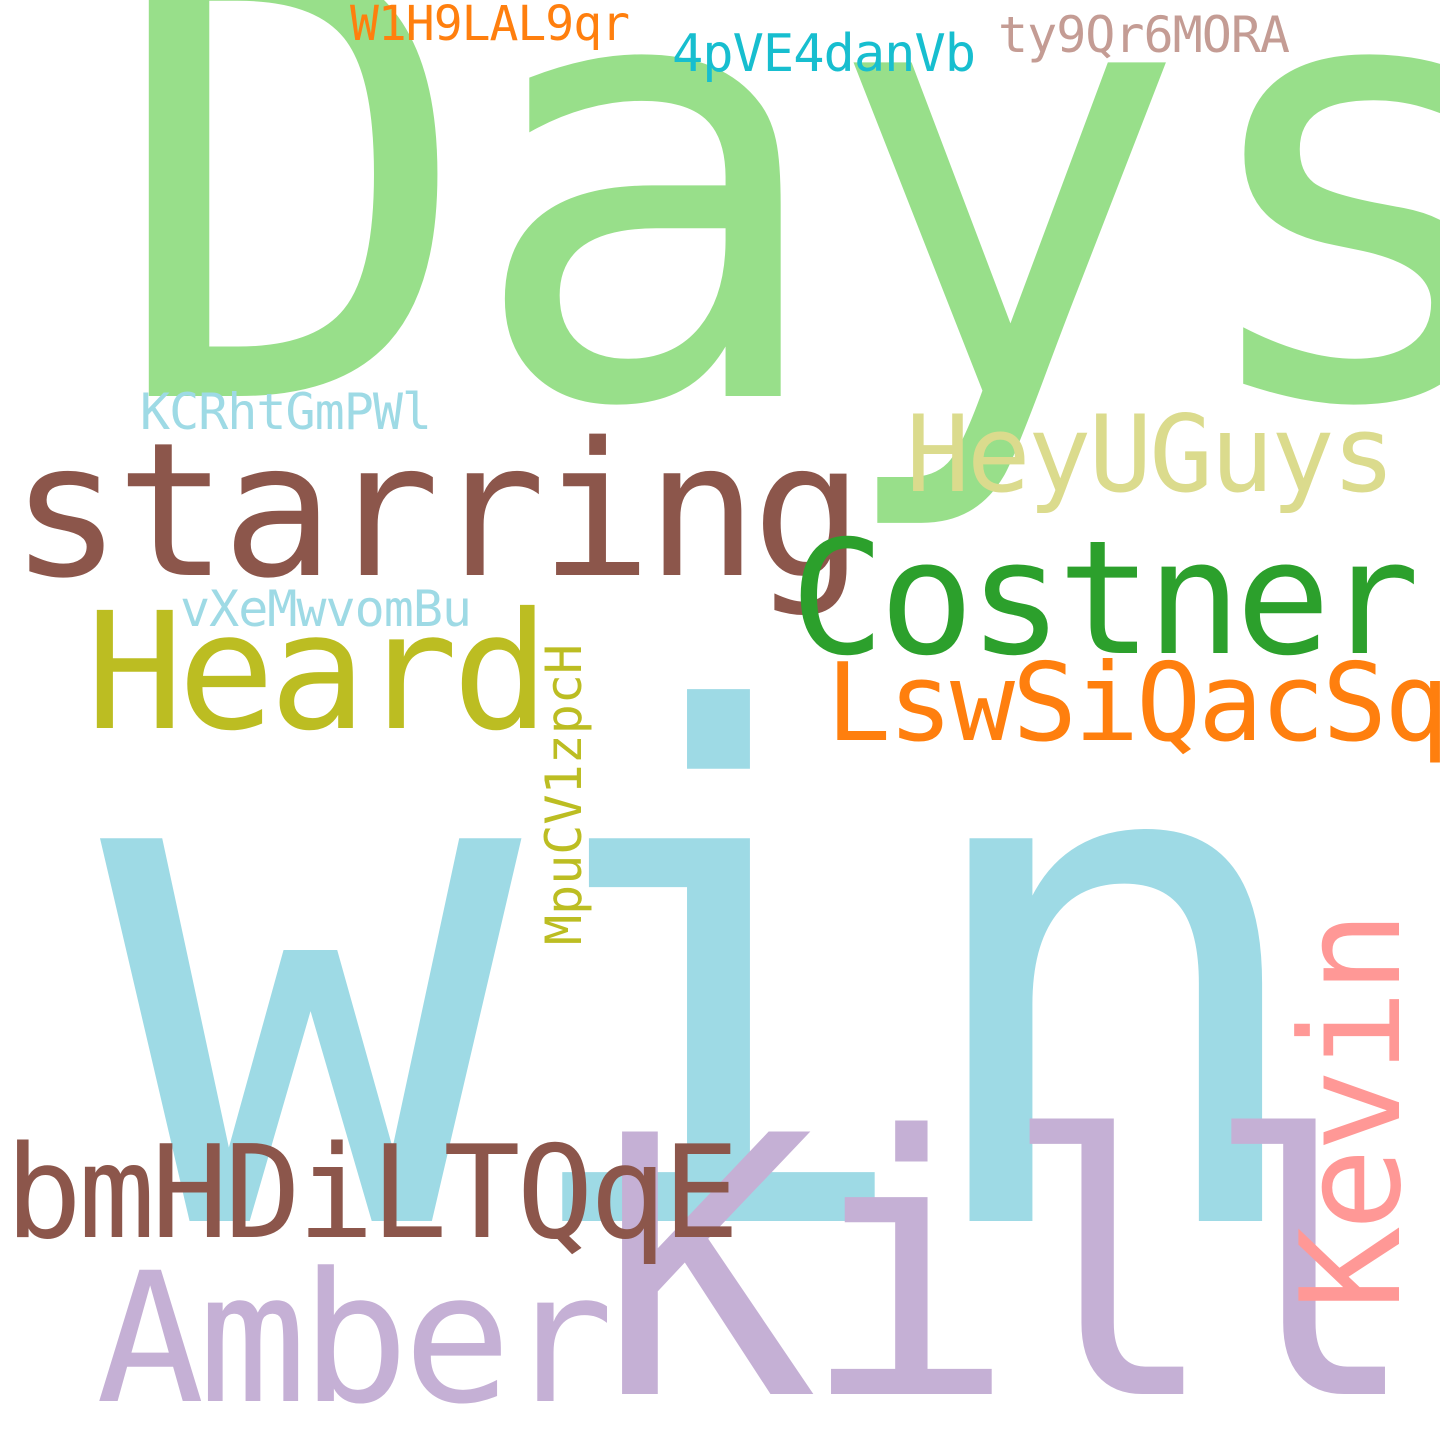  What do you see at coordinates (326, 609) in the screenshot?
I see `word-vxemwvombu: vXeMwvomBu` at bounding box center [326, 609].